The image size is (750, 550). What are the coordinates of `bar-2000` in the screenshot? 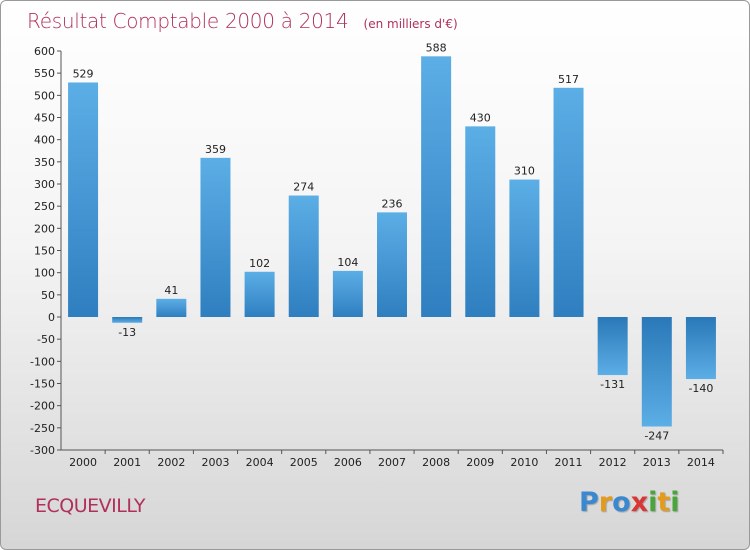 It's located at (83, 199).